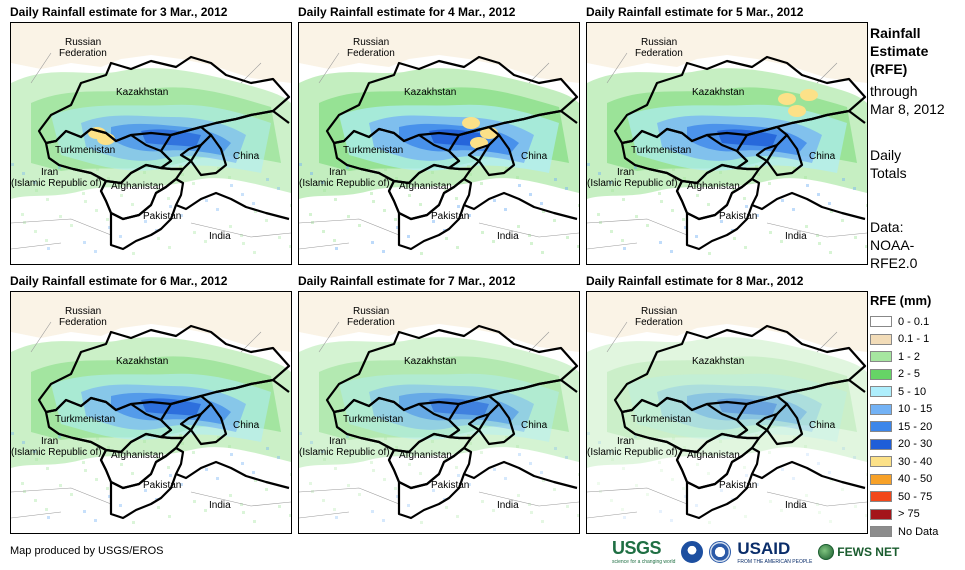  I want to click on legend-item: 40 - 50, so click(904, 480).